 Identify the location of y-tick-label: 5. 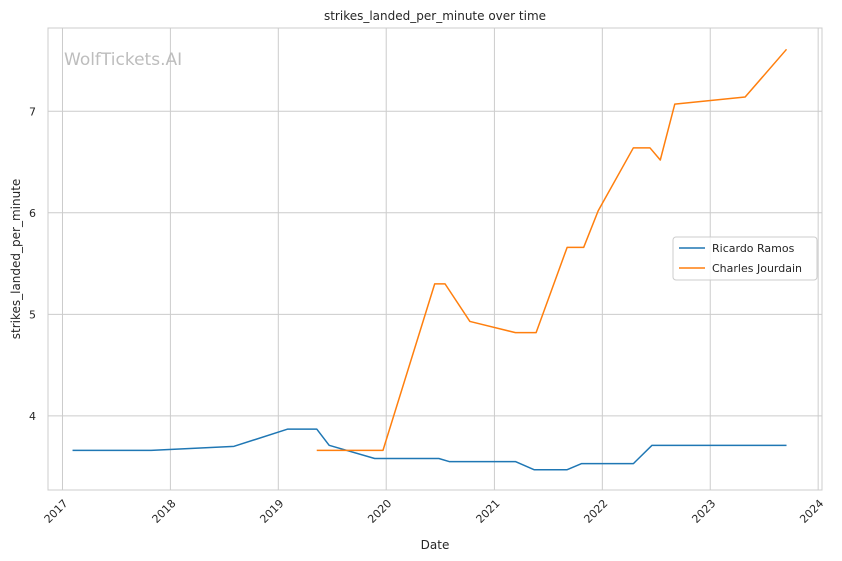
(32, 314).